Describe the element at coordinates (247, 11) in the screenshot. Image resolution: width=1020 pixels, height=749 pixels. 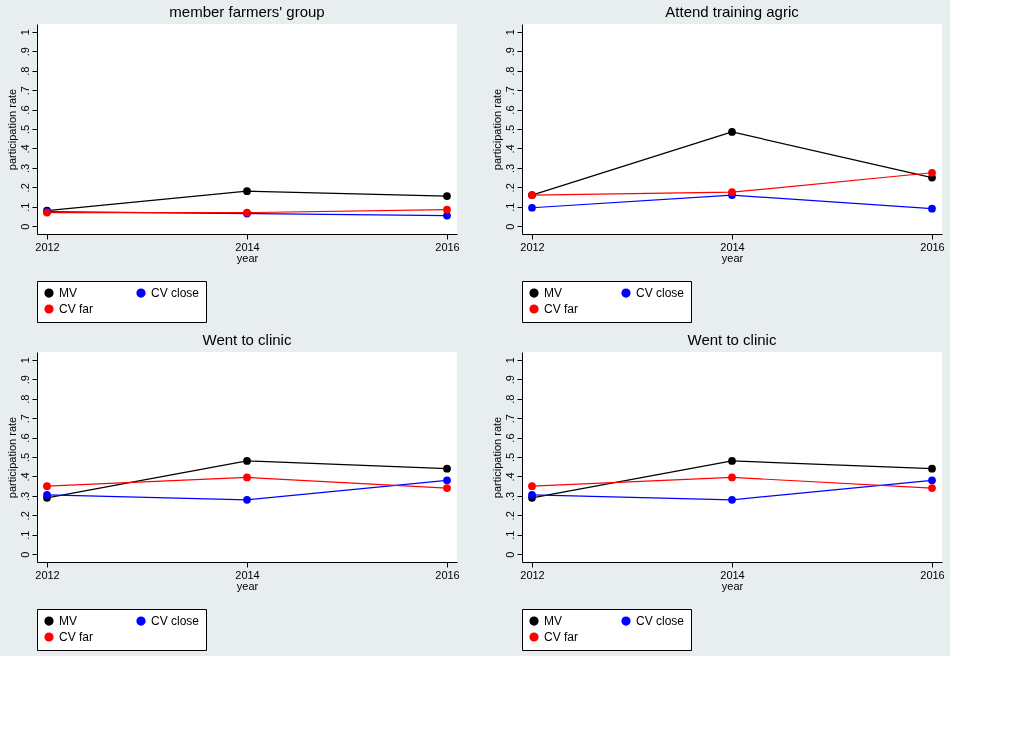
I see `chart-title: member farmers' group` at that location.